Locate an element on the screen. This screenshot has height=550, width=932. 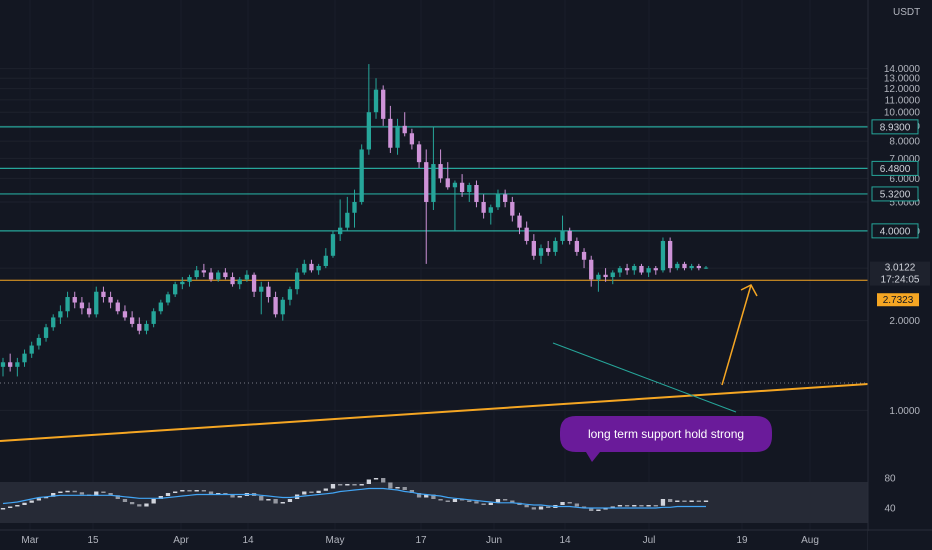
price-tick-label: 7.0000 is located at coordinates (904, 159).